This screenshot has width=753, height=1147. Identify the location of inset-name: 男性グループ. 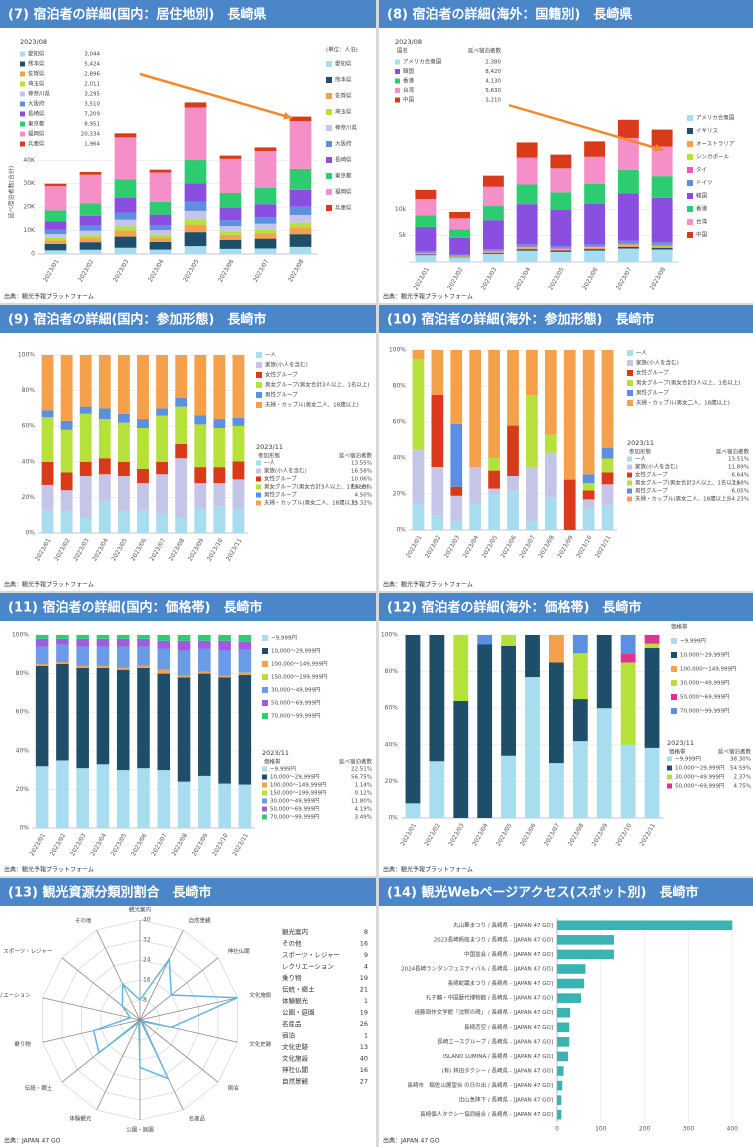
(280, 495).